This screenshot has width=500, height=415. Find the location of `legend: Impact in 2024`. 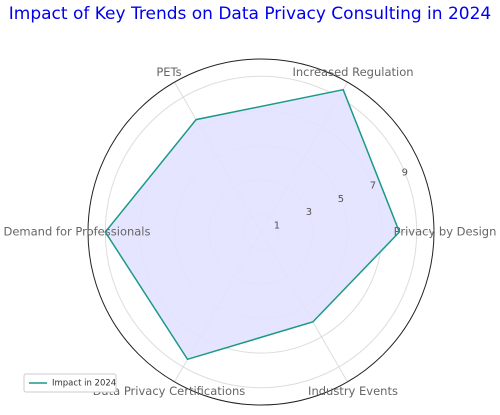

legend: Impact in 2024 is located at coordinates (70, 383).